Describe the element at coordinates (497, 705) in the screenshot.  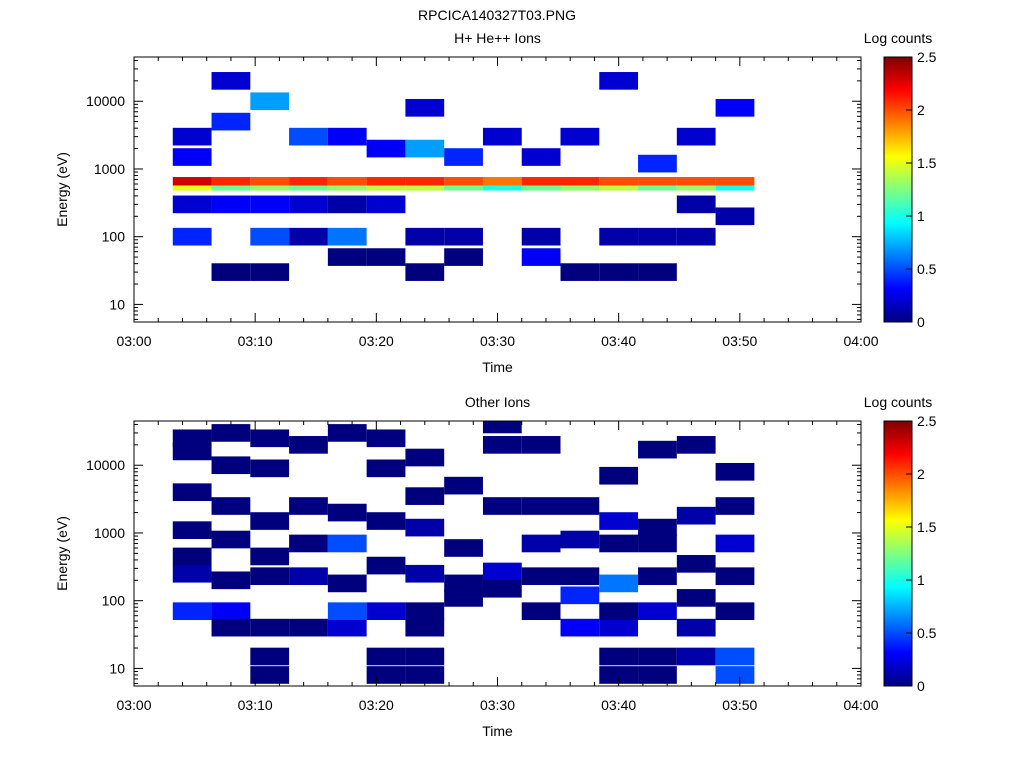
I see `x-tick-label: 03:30` at that location.